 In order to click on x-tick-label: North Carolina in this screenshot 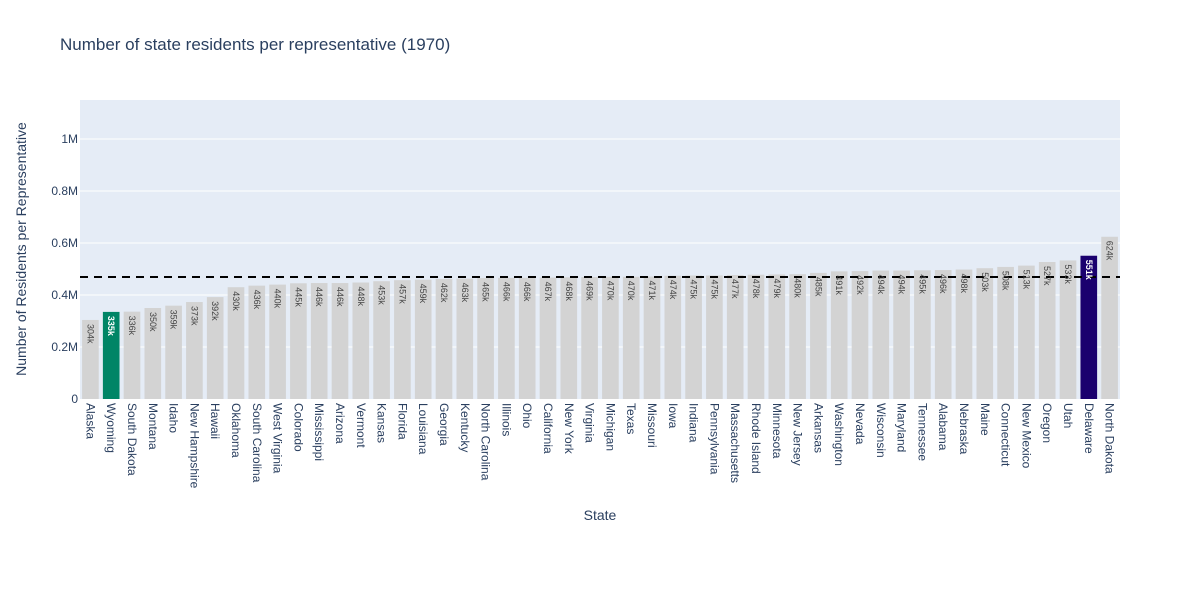, I will do `click(486, 442)`.